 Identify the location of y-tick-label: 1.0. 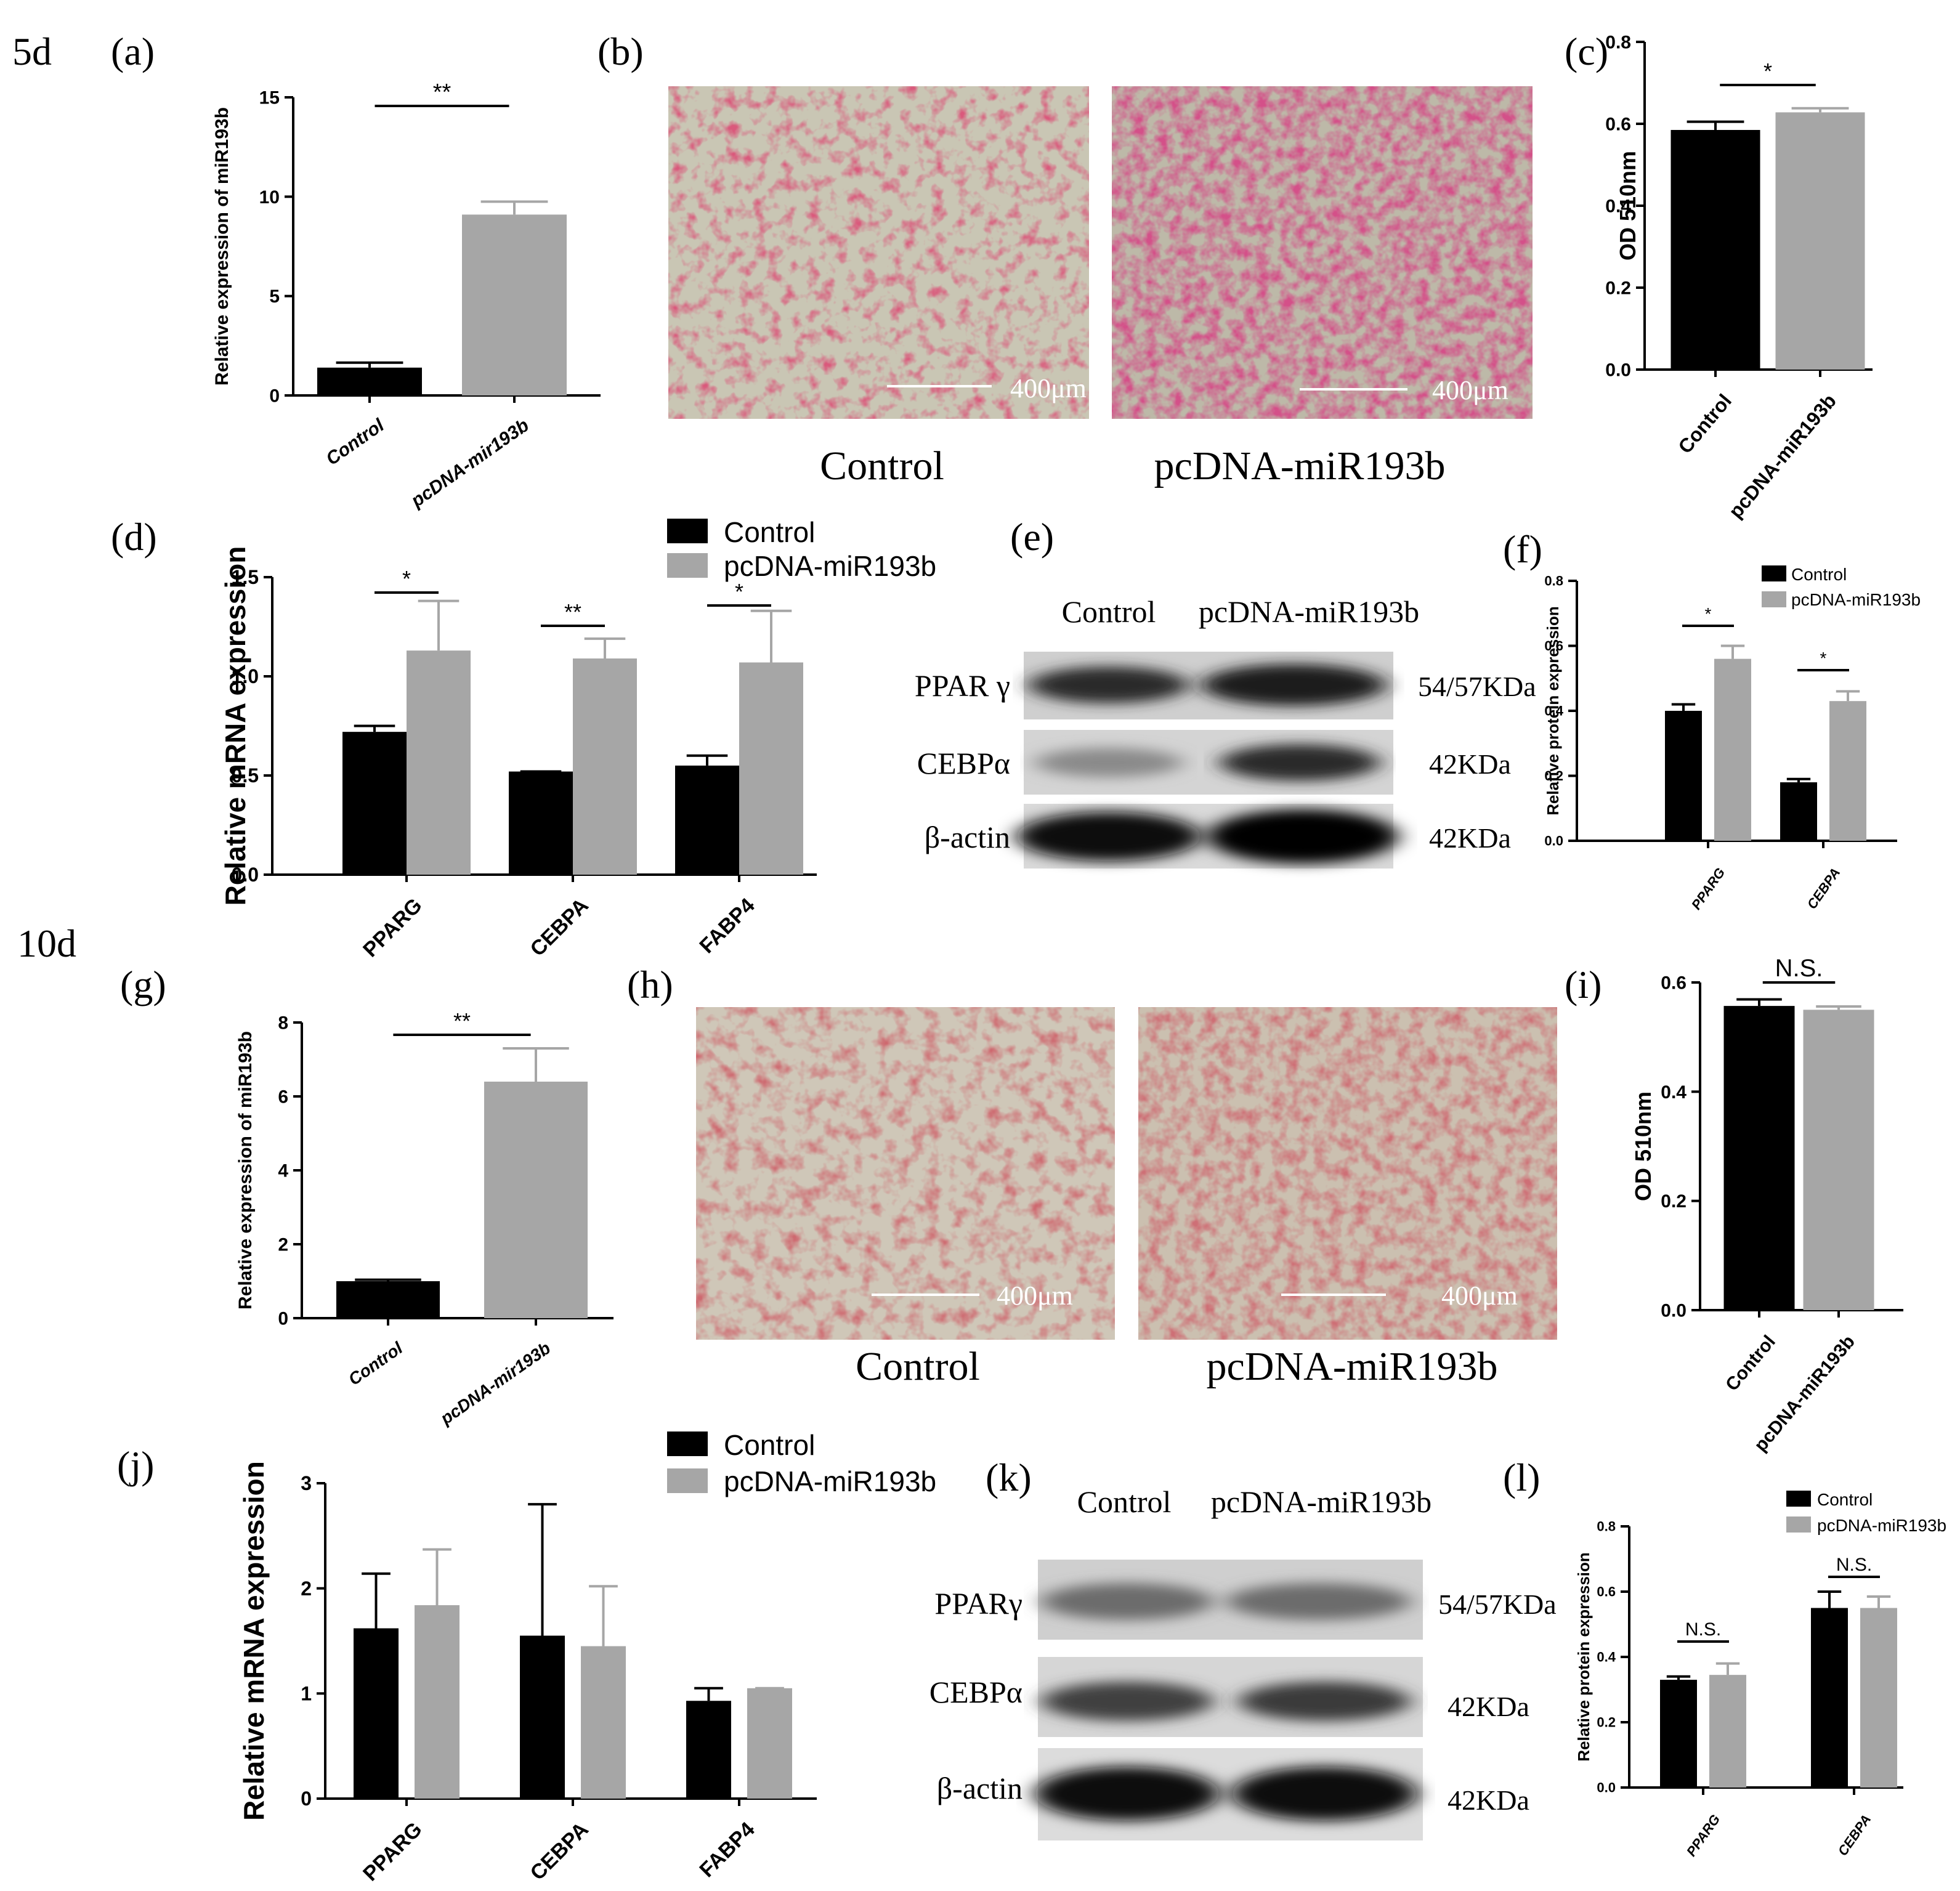
(245, 676).